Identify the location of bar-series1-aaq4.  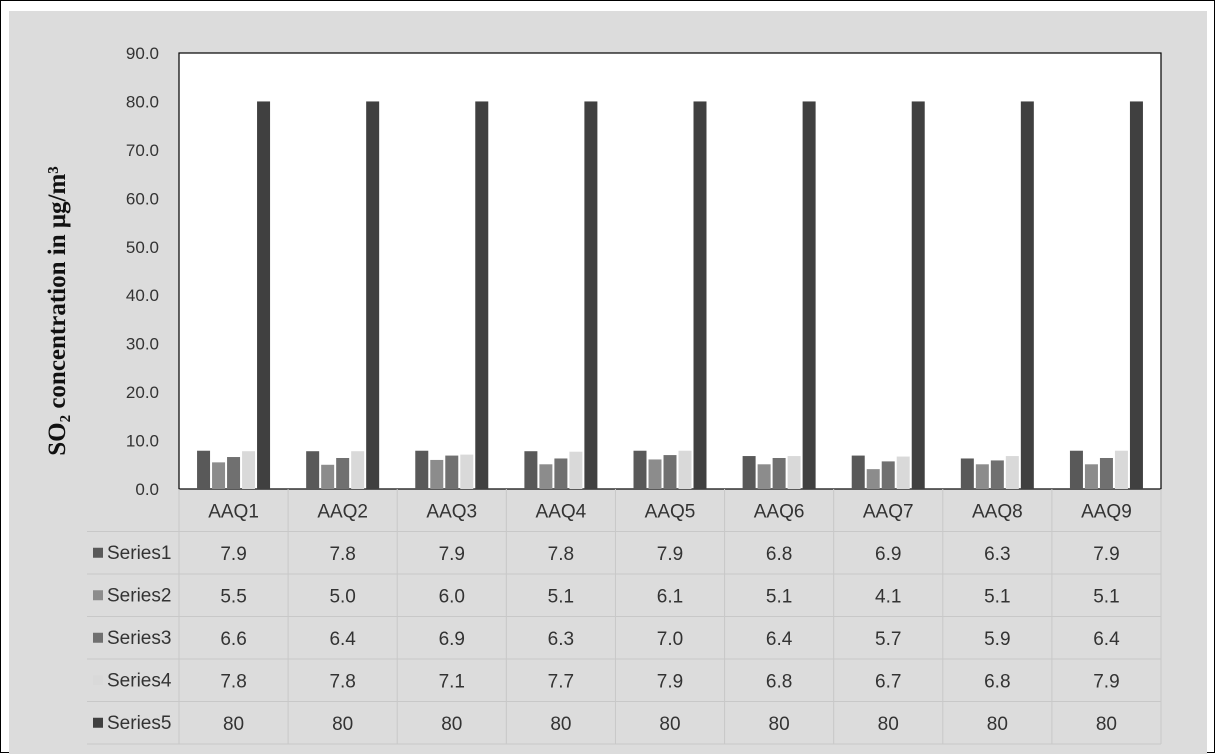
(531, 470).